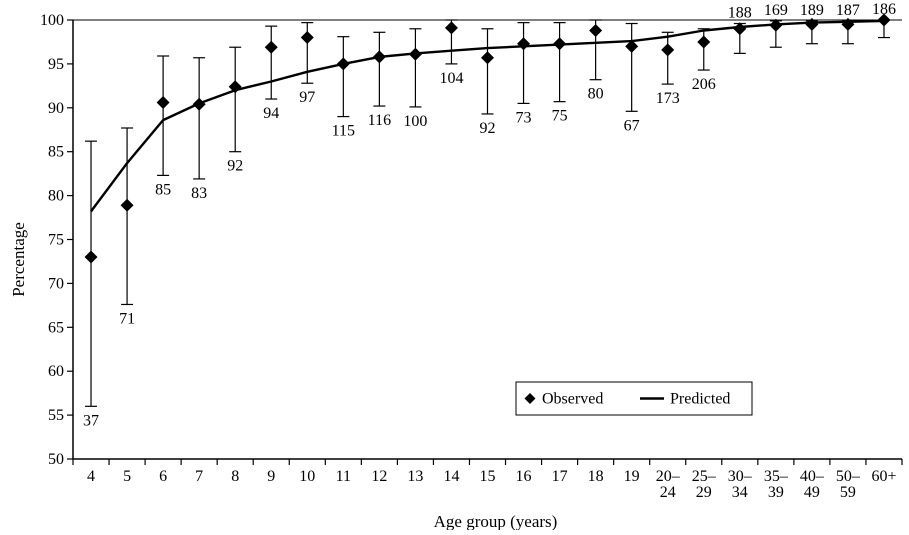 The width and height of the screenshot is (909, 535). I want to click on x-tick-label: 35–, so click(776, 476).